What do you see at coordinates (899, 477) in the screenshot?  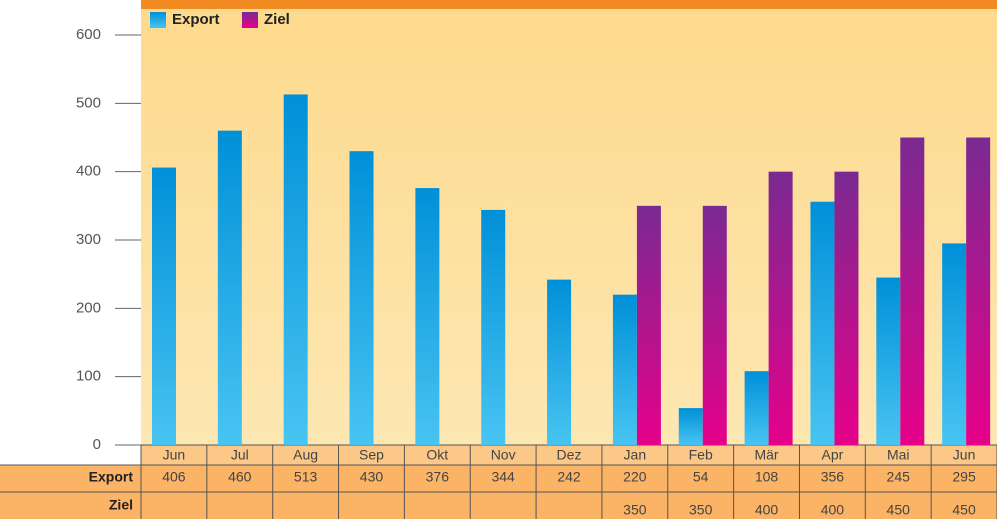 I see `table-value: 245` at bounding box center [899, 477].